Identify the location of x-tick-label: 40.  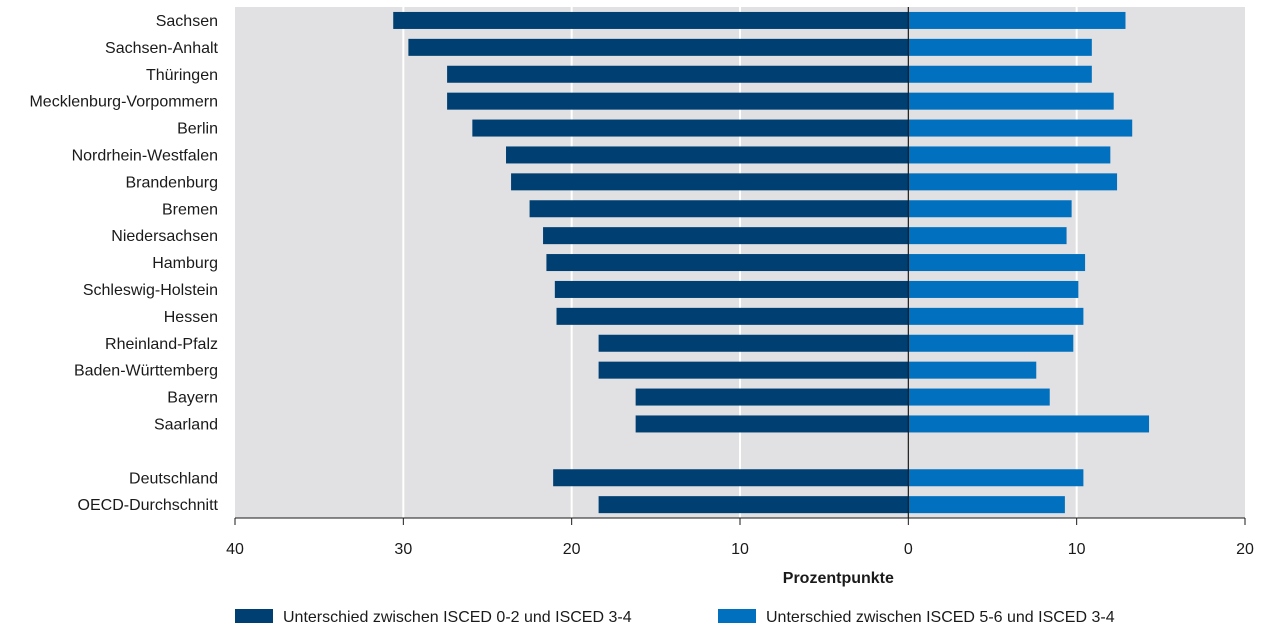
(235, 549).